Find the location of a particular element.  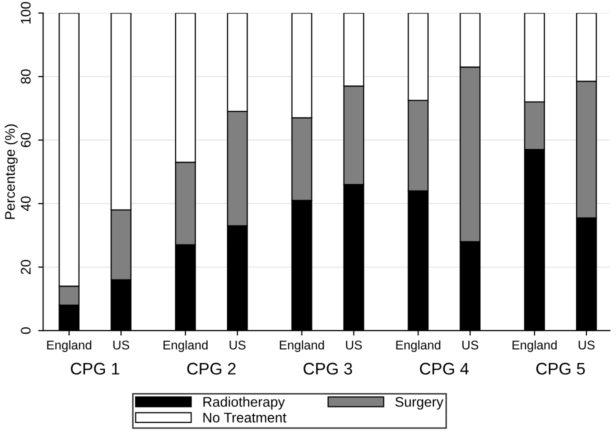

legend-label: Surgery is located at coordinates (419, 403).